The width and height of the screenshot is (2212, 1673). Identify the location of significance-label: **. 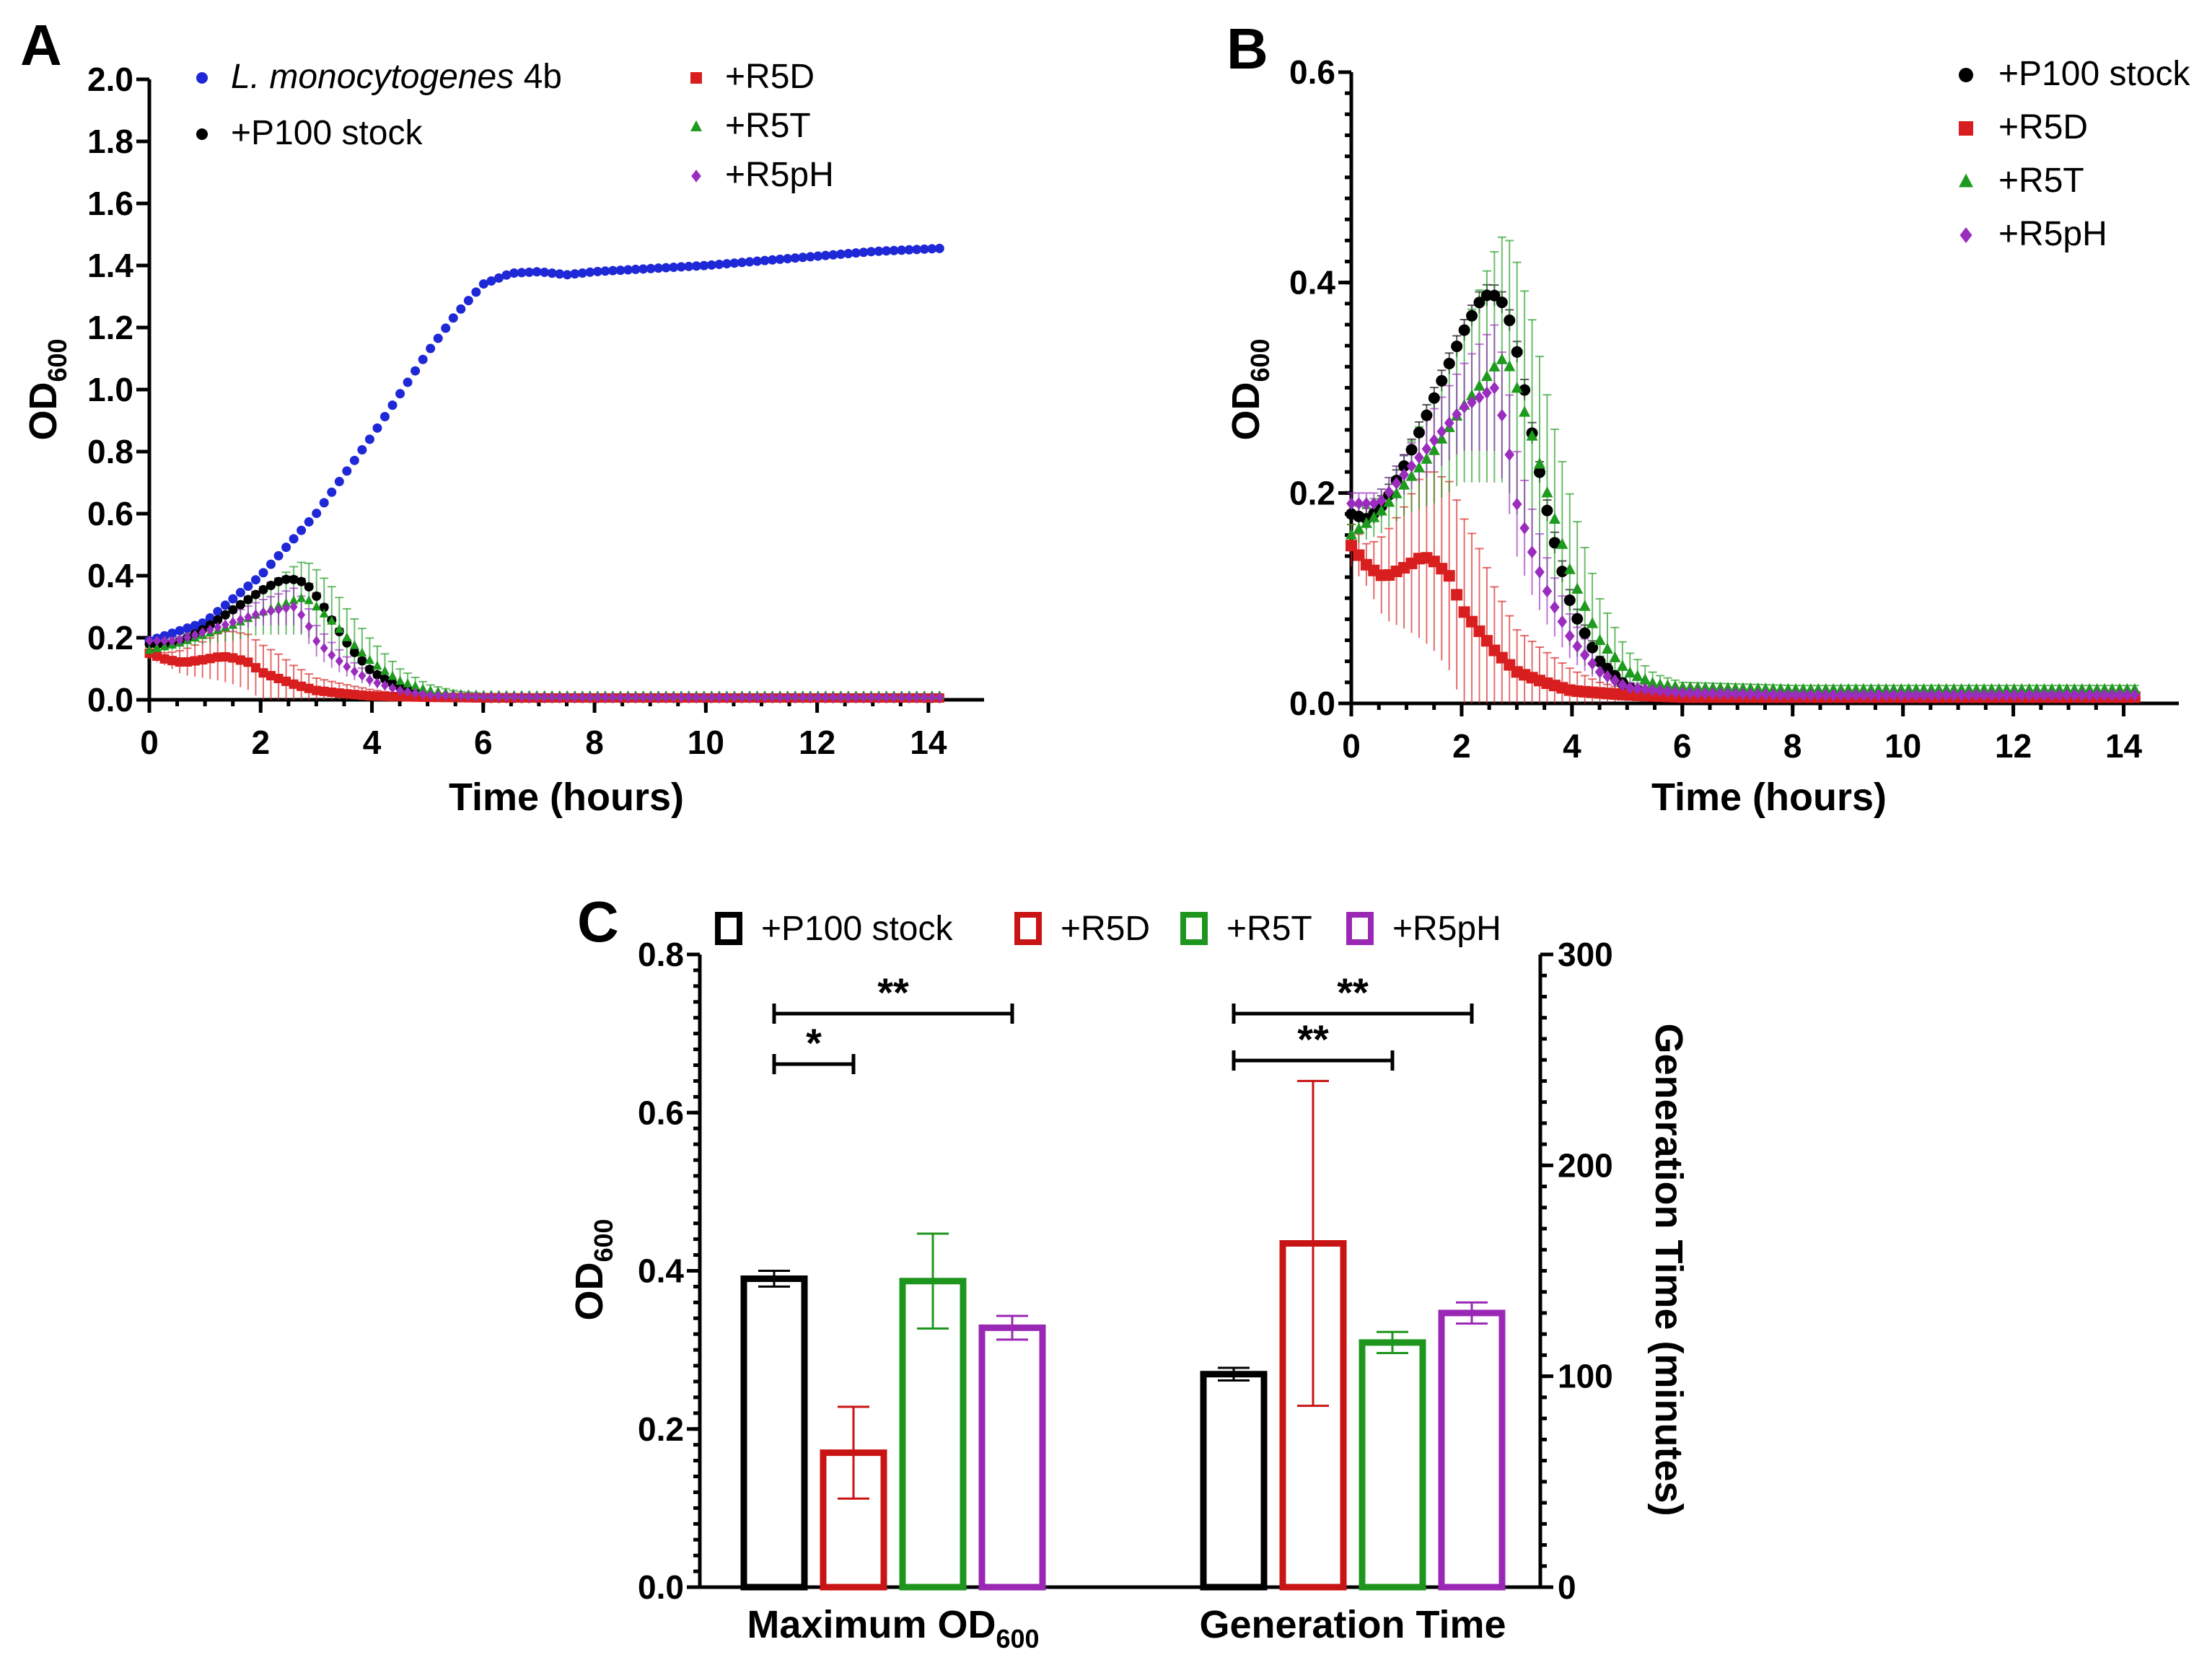
(893, 992).